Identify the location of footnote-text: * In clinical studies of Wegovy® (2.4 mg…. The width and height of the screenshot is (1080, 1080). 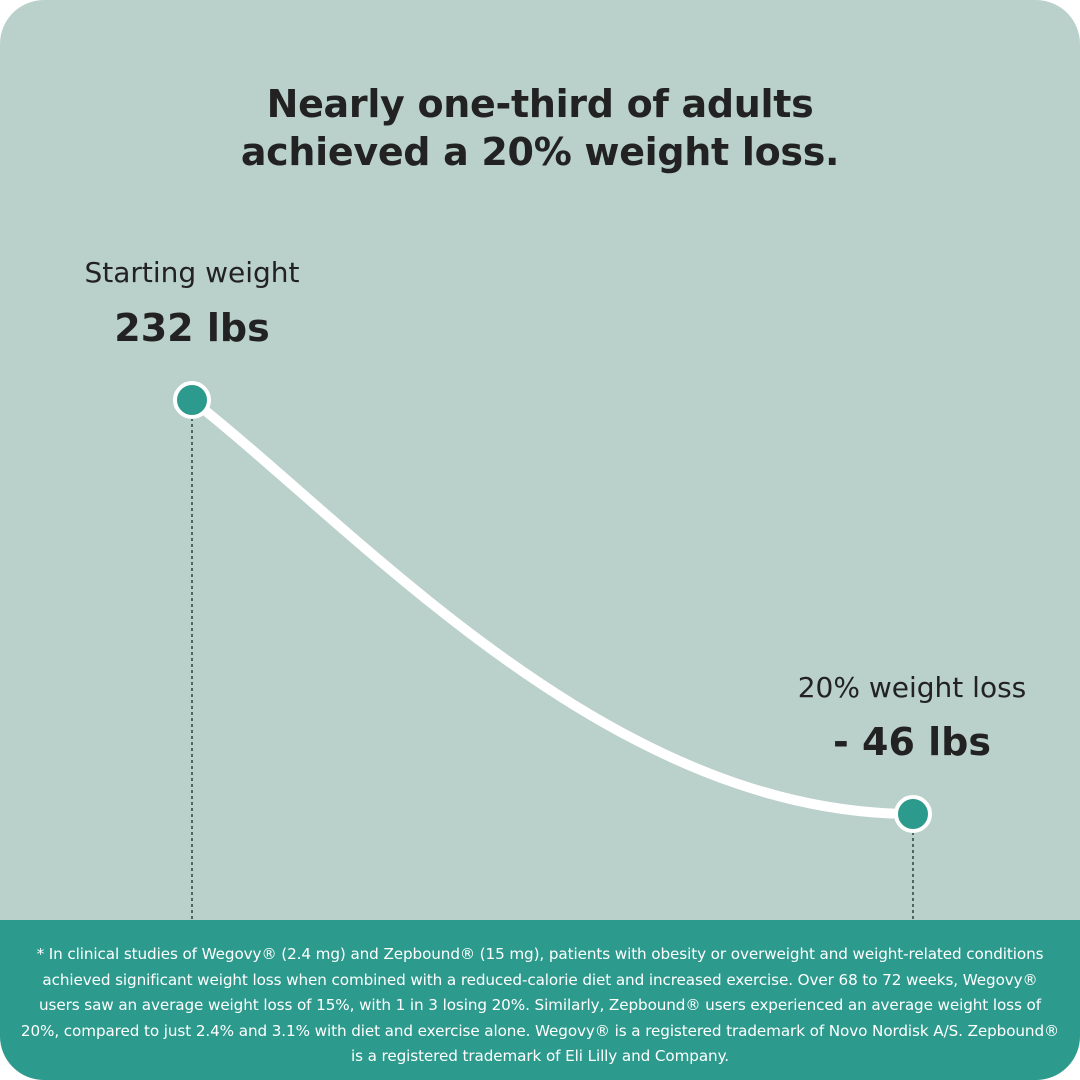
(540, 1005).